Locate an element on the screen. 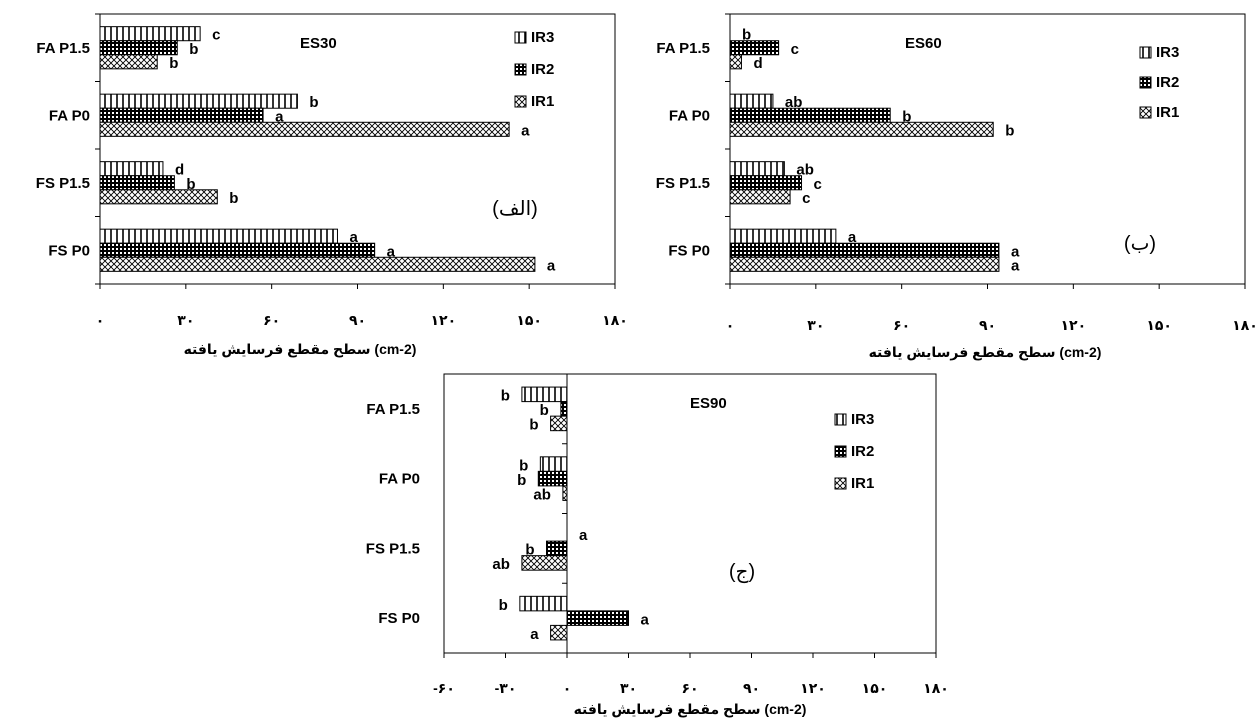  x-axis-label: سطح مقطع فرسایش یافته (cm-2) is located at coordinates (690, 709).